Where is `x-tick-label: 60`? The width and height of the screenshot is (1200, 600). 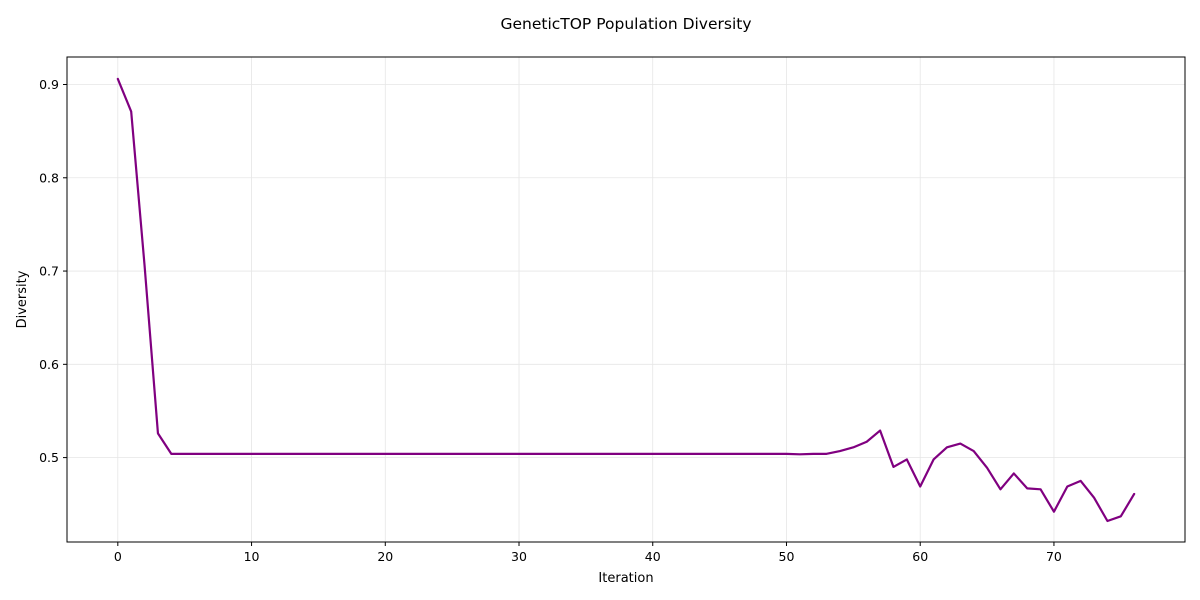
x-tick-label: 60 is located at coordinates (920, 556).